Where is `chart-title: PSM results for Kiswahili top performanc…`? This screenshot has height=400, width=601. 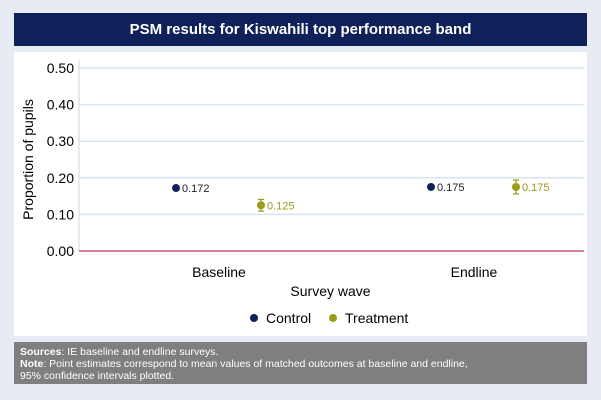 chart-title: PSM results for Kiswahili top performanc… is located at coordinates (300, 29).